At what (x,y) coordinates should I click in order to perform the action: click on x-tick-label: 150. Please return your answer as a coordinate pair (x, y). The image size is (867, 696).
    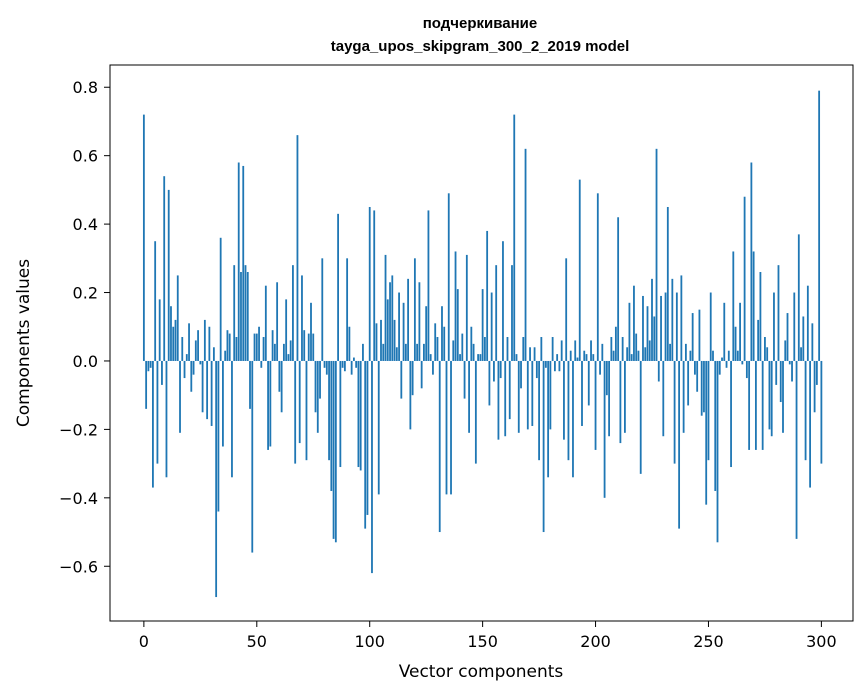
    Looking at the image, I should click on (482, 641).